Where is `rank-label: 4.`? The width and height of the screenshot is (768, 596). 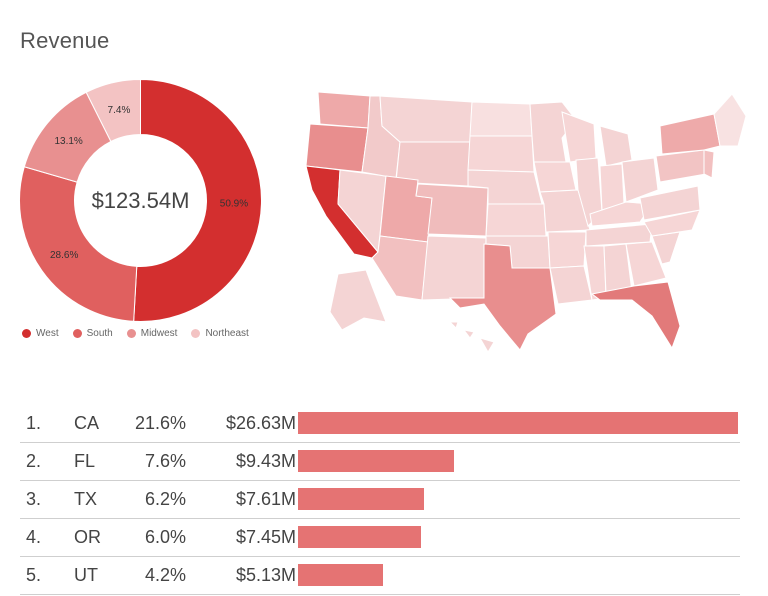
rank-label: 4. is located at coordinates (34, 537).